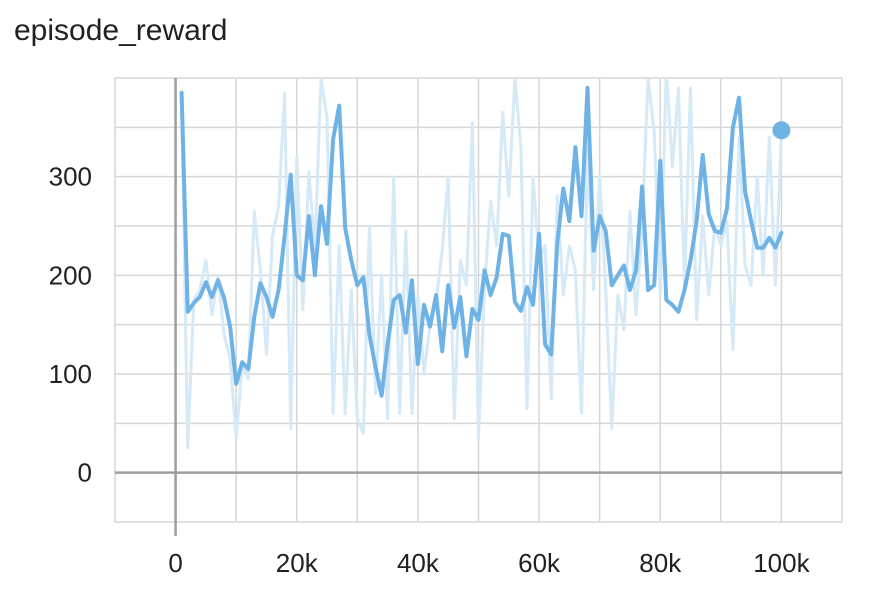 The image size is (887, 590). What do you see at coordinates (418, 563) in the screenshot?
I see `x-tick-label: 40k` at bounding box center [418, 563].